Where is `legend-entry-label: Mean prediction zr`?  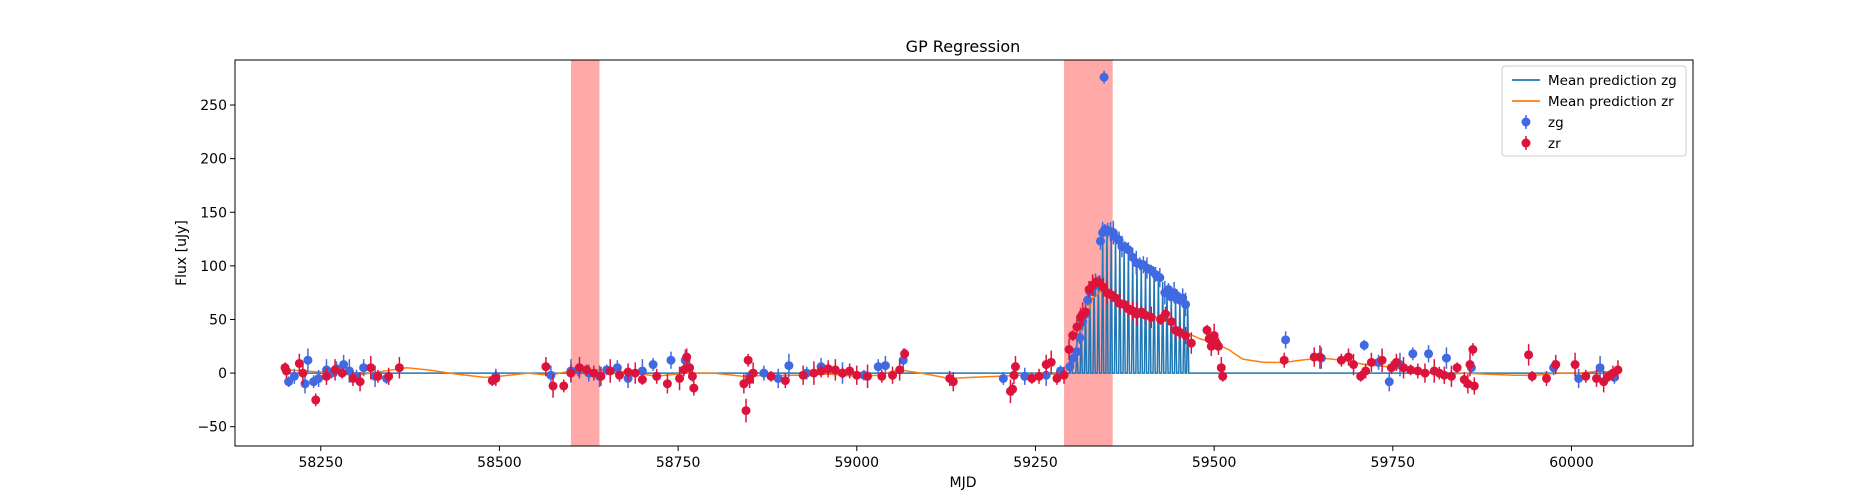 legend-entry-label: Mean prediction zr is located at coordinates (1611, 102).